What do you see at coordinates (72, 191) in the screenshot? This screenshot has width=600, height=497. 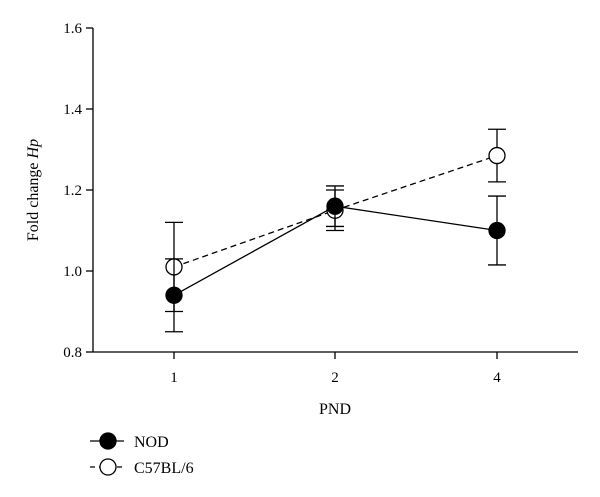 I see `y-tick-label: 1.2` at bounding box center [72, 191].